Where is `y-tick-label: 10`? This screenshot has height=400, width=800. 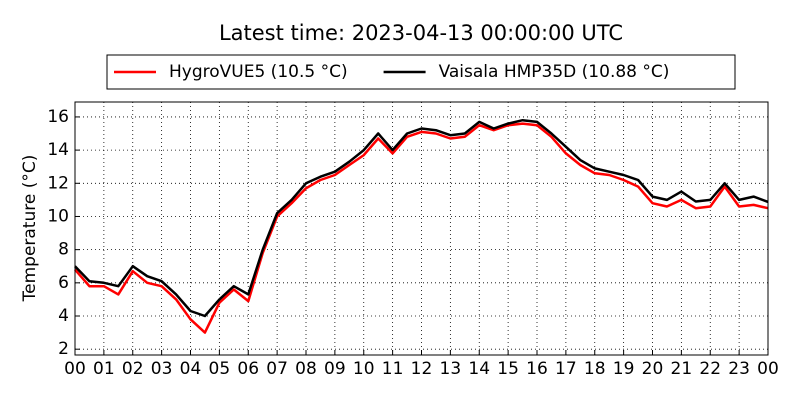 y-tick-label: 10 is located at coordinates (58, 216).